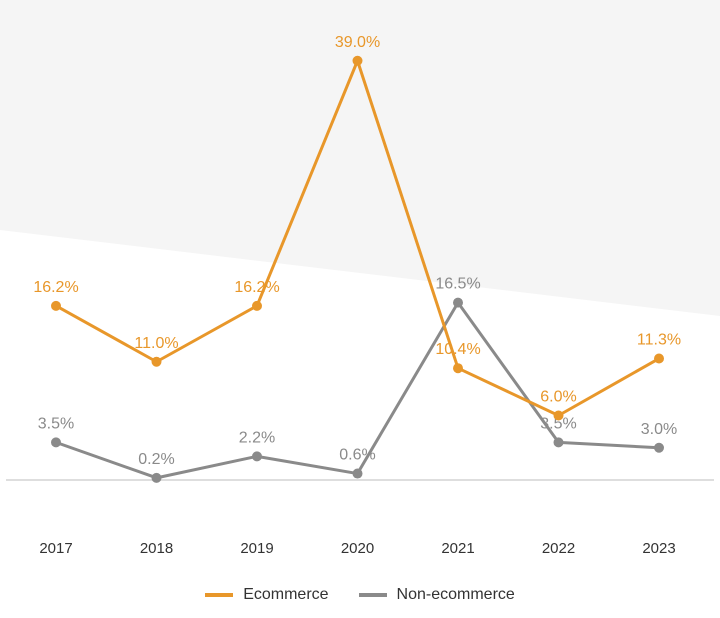 The image size is (720, 618). I want to click on data-point-ecommerce-2023, so click(659, 358).